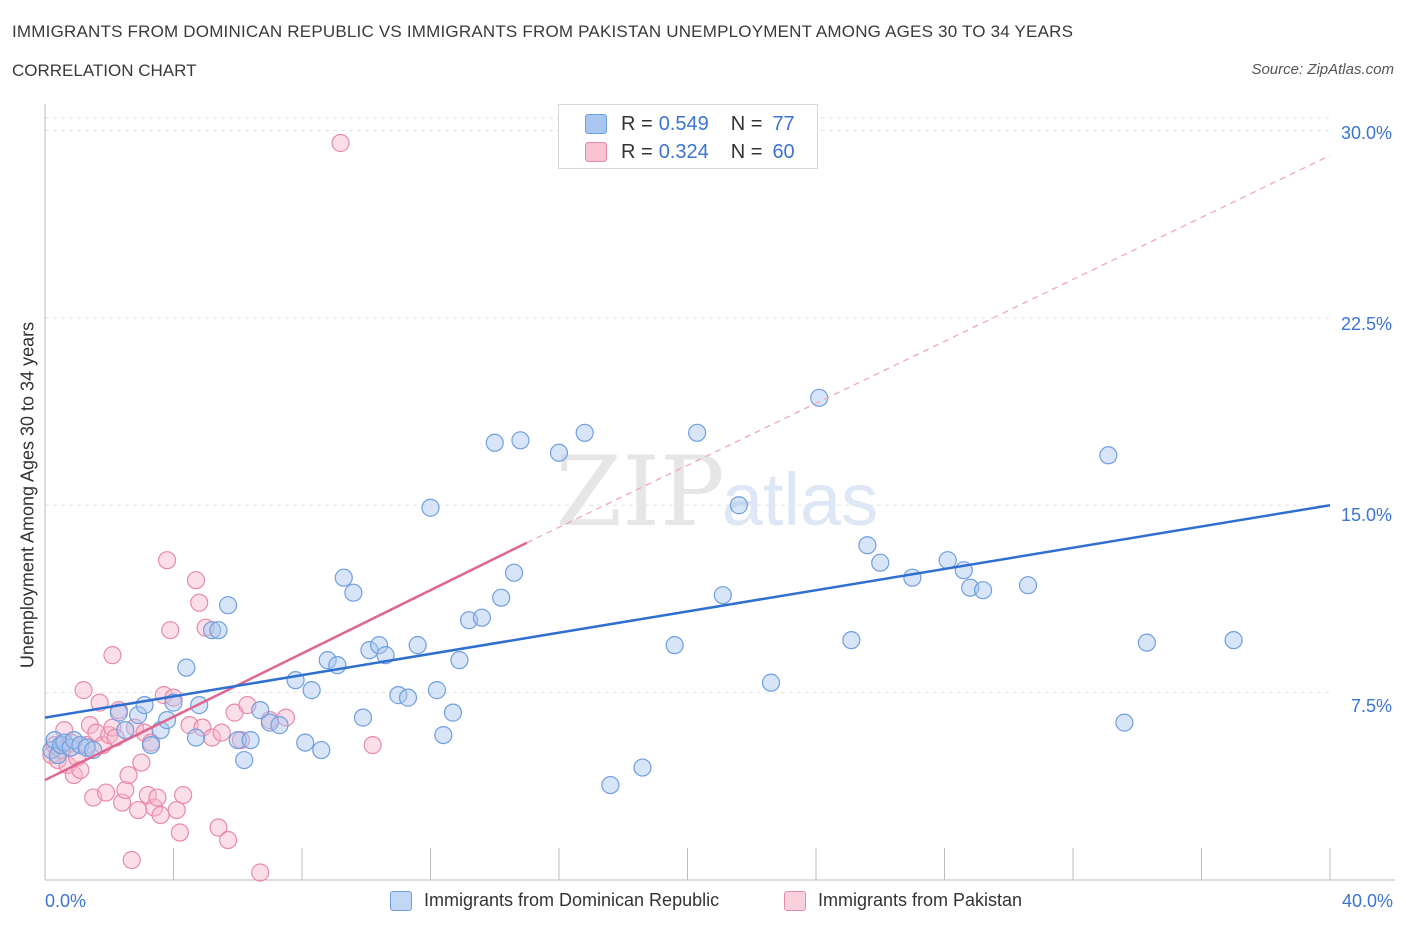 The width and height of the screenshot is (1406, 930). What do you see at coordinates (920, 900) in the screenshot?
I see `legend-label-pakistan: Immigrants from Pakistan` at bounding box center [920, 900].